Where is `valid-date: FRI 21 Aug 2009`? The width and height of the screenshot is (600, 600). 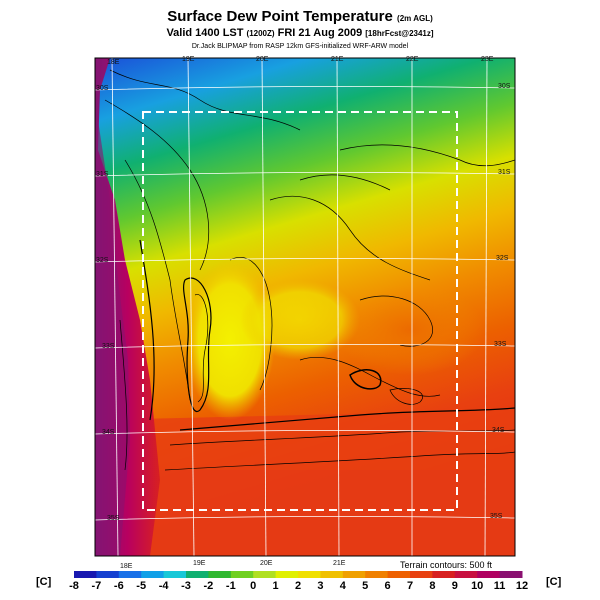
valid-date: FRI 21 Aug 2009 is located at coordinates (320, 33).